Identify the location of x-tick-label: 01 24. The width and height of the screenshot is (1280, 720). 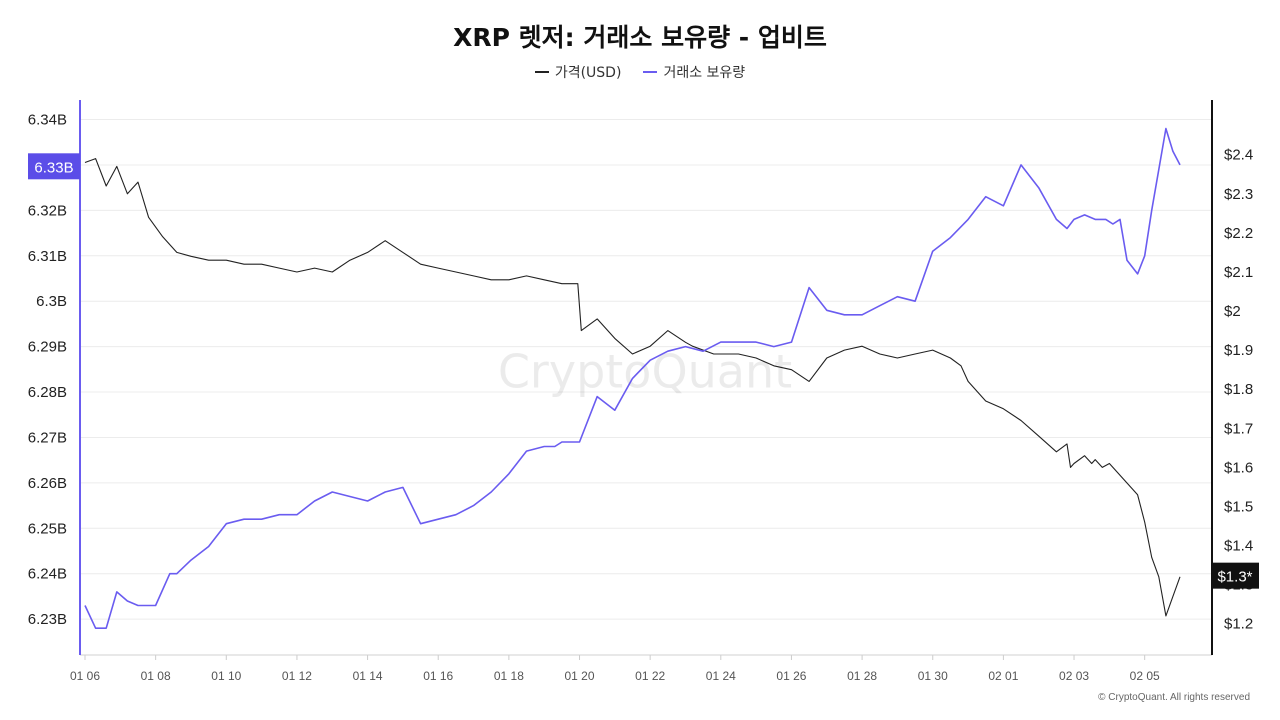
(721, 676).